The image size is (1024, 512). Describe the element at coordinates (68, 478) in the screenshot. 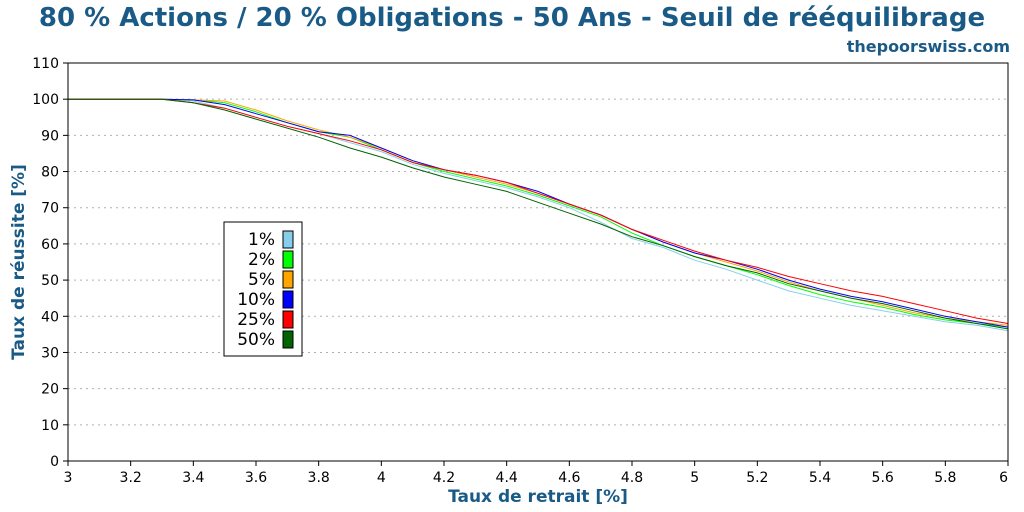

I see `x-tick-label: 3` at that location.